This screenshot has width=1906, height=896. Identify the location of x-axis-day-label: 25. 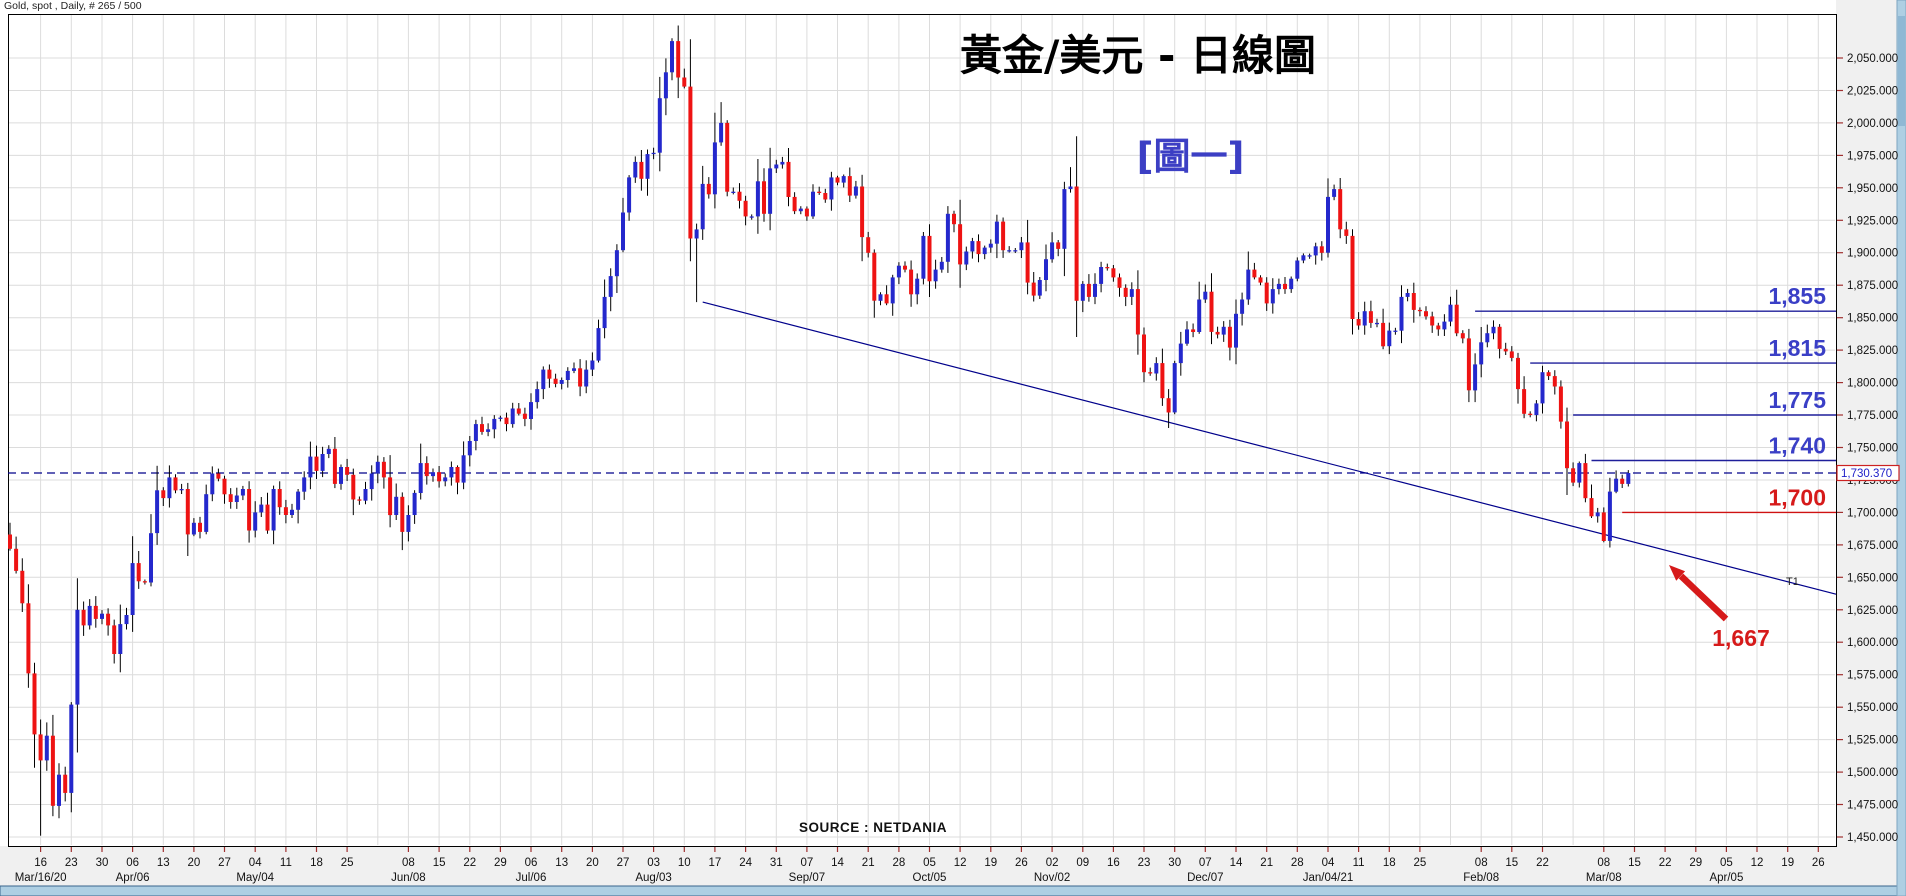
(1420, 863).